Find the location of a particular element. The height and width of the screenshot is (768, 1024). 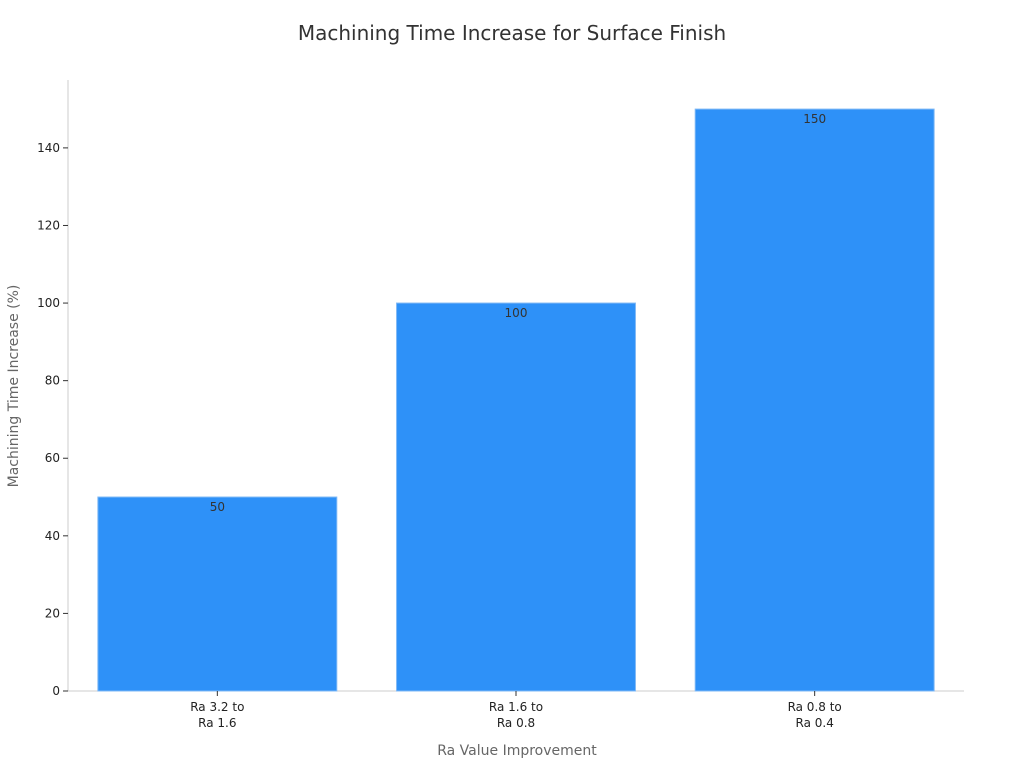

x-tick-label: Ra 0.8 to Ra 0.4 is located at coordinates (815, 715).